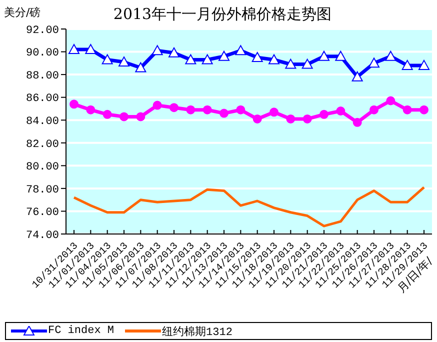 This screenshot has height=342, width=437. Describe the element at coordinates (42, 213) in the screenshot. I see `y-tick-label: 76.00` at that location.